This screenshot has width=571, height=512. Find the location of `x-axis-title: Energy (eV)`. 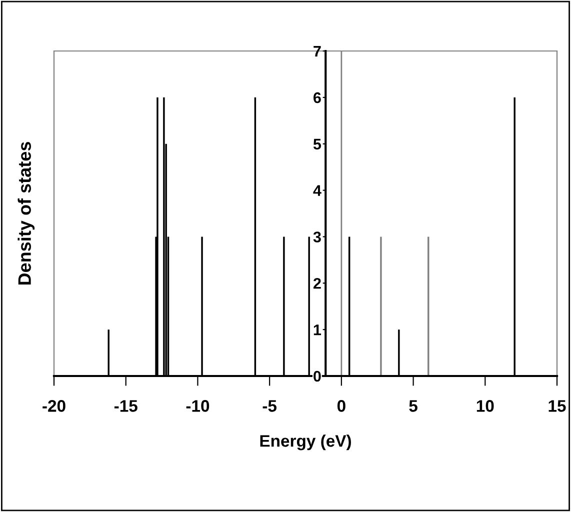

x-axis-title: Energy (eV) is located at coordinates (305, 442).